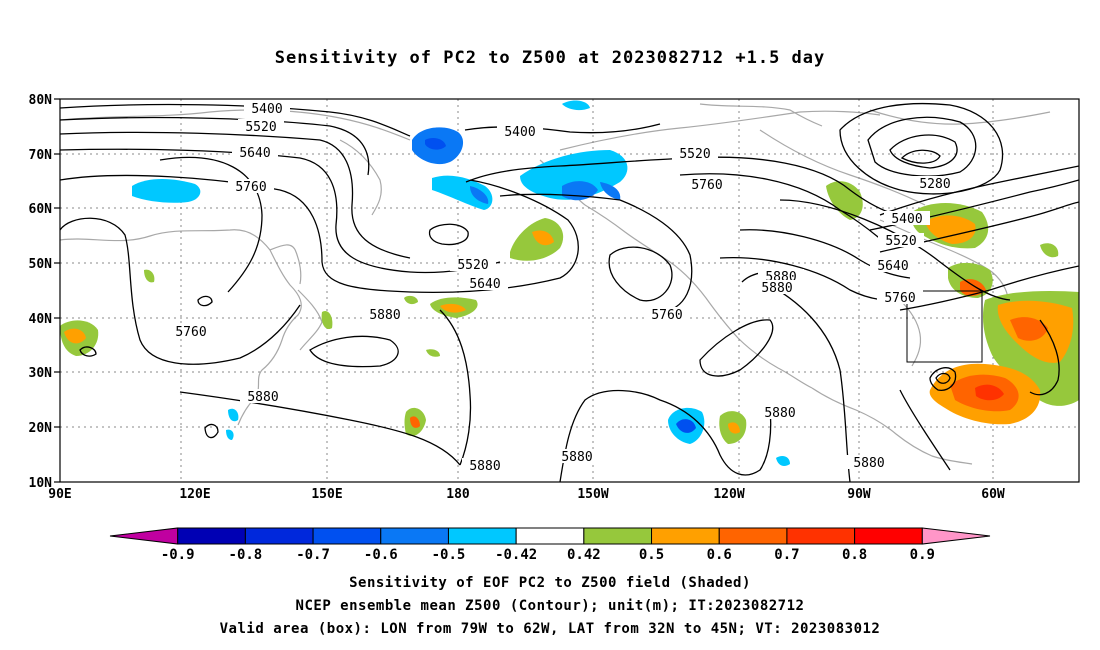 Image resolution: width=1100 pixels, height=650 pixels. I want to click on lon-label: 150E, so click(326, 494).